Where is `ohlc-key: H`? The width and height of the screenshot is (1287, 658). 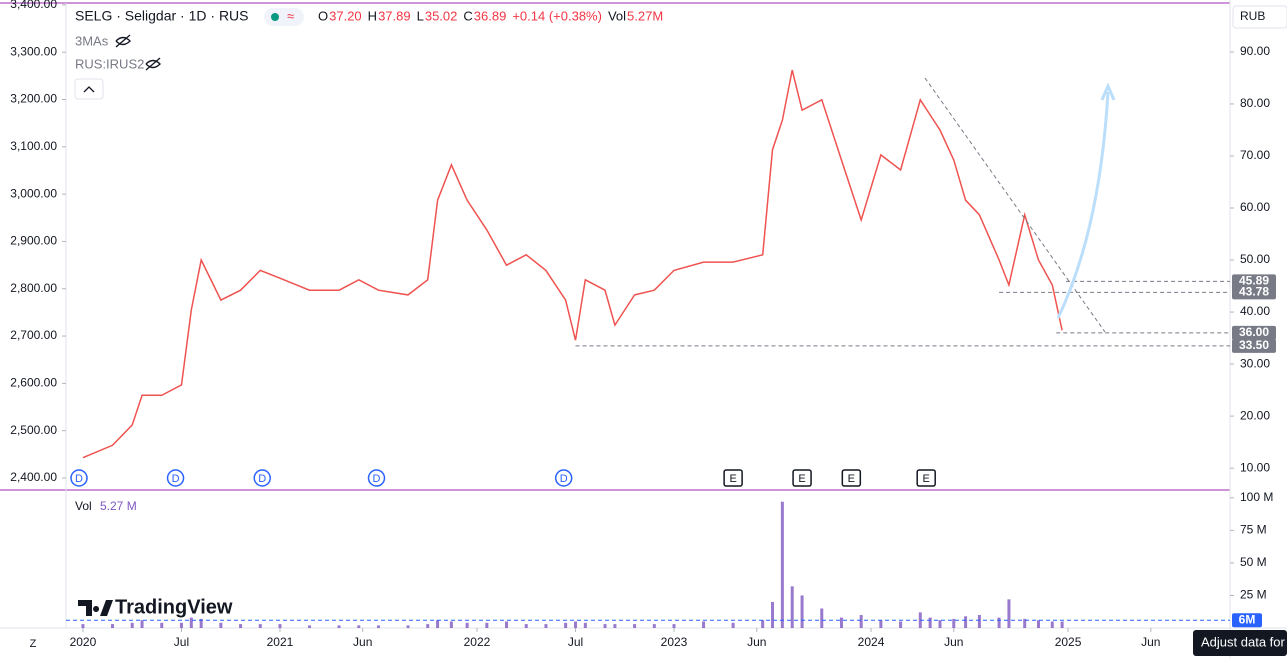 ohlc-key: H is located at coordinates (372, 15).